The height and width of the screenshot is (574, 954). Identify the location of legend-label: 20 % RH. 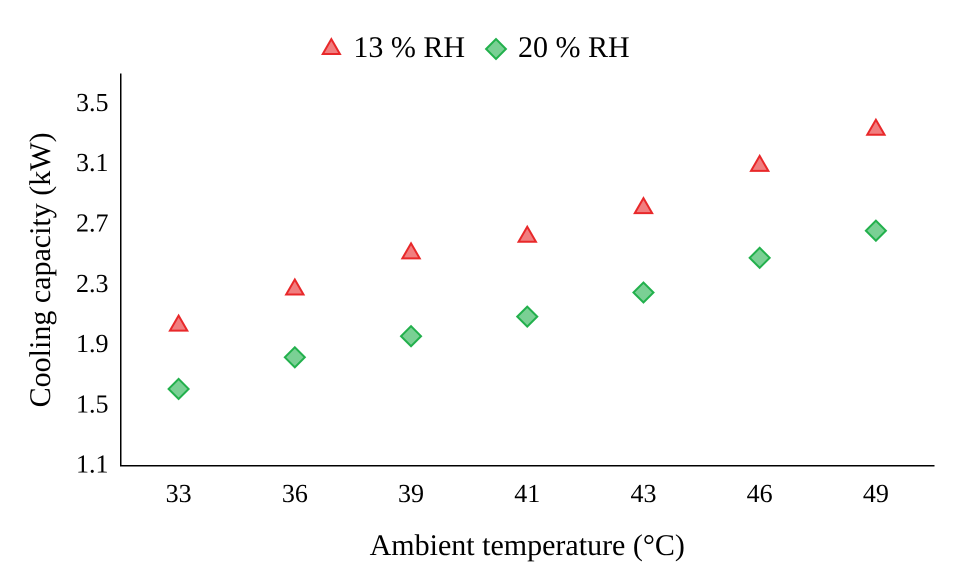
(574, 47).